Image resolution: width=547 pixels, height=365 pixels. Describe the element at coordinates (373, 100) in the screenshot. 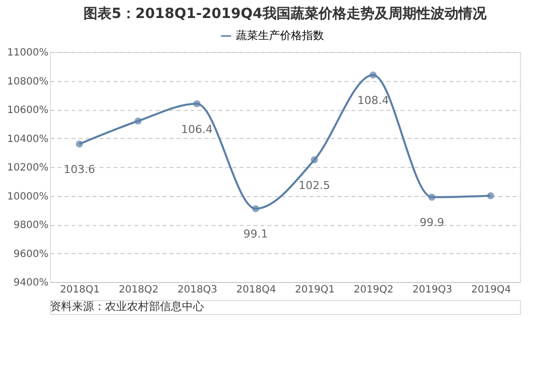

I see `data-label: 108.4` at that location.